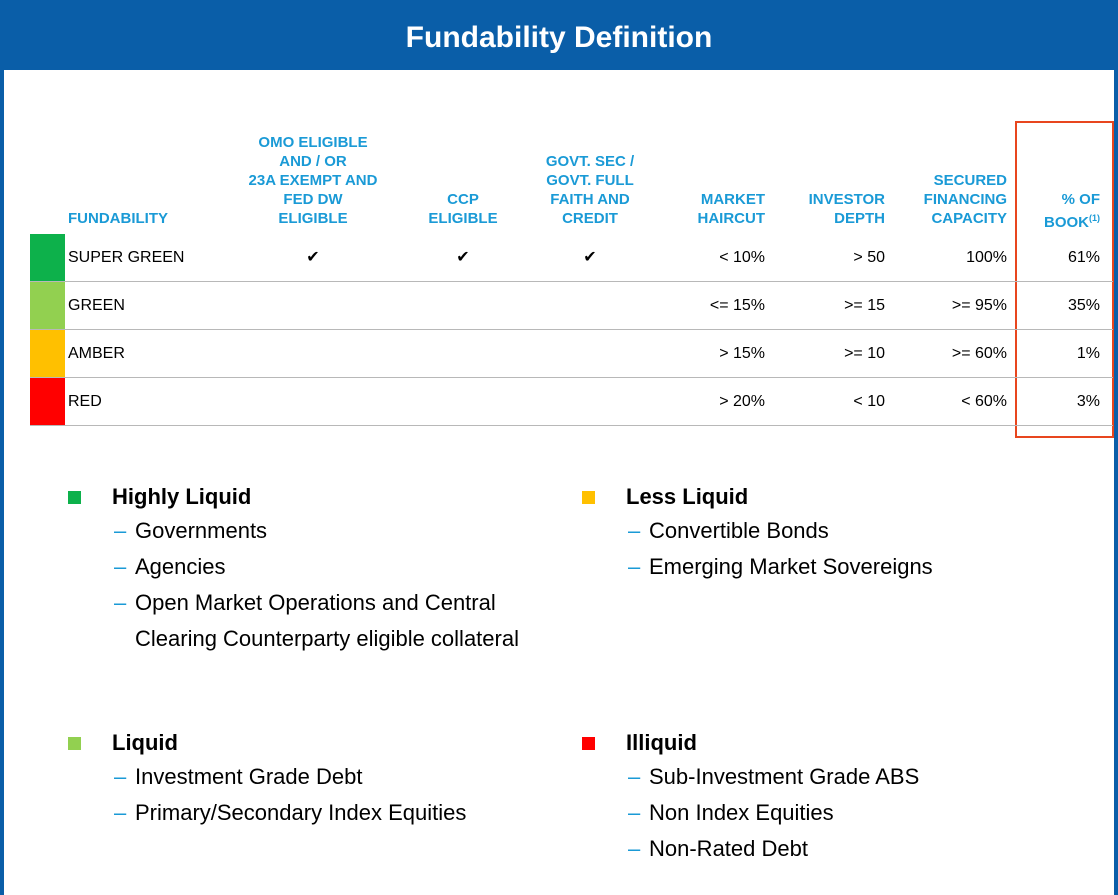  I want to click on table-cell: 35%, so click(1083, 305).